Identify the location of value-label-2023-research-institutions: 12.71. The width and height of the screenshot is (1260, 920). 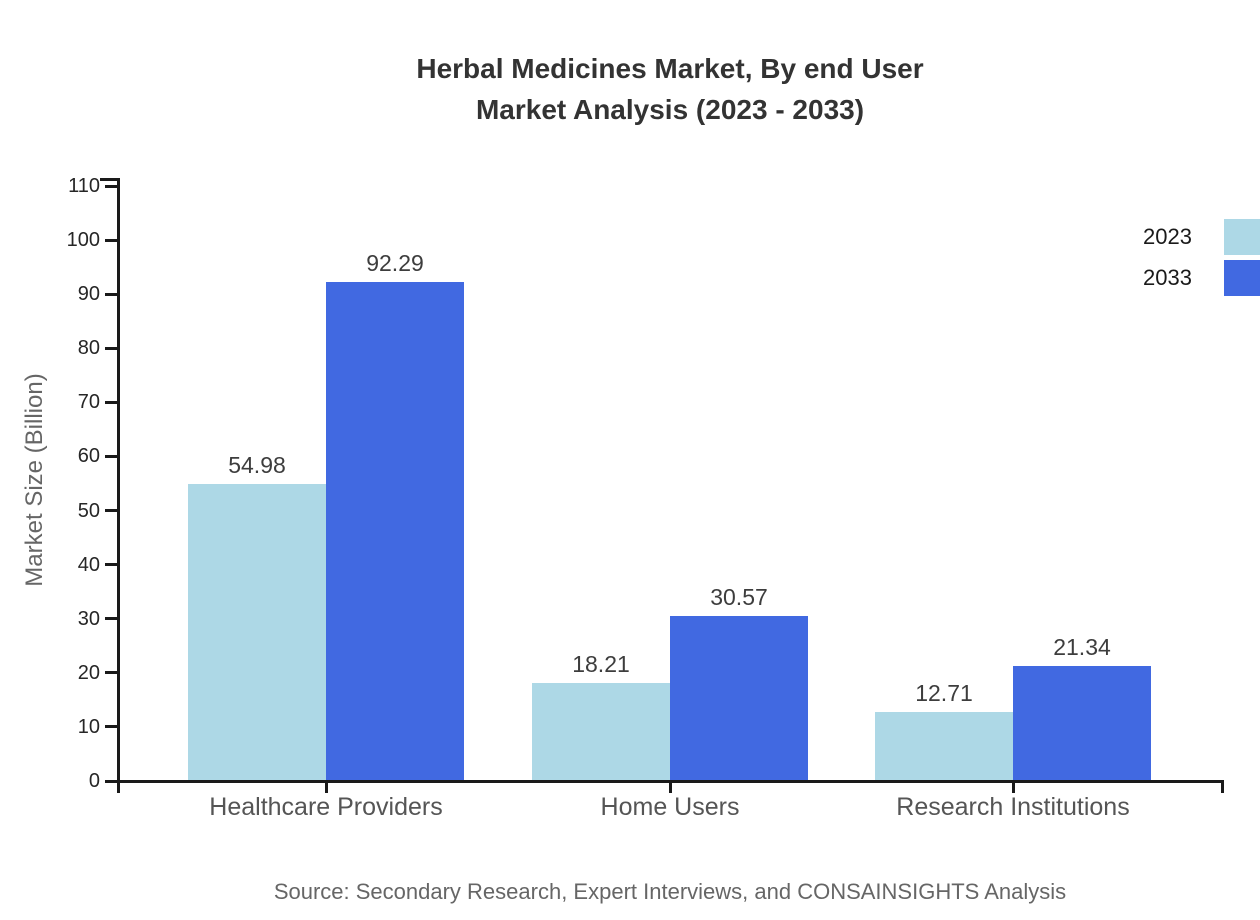
(944, 693).